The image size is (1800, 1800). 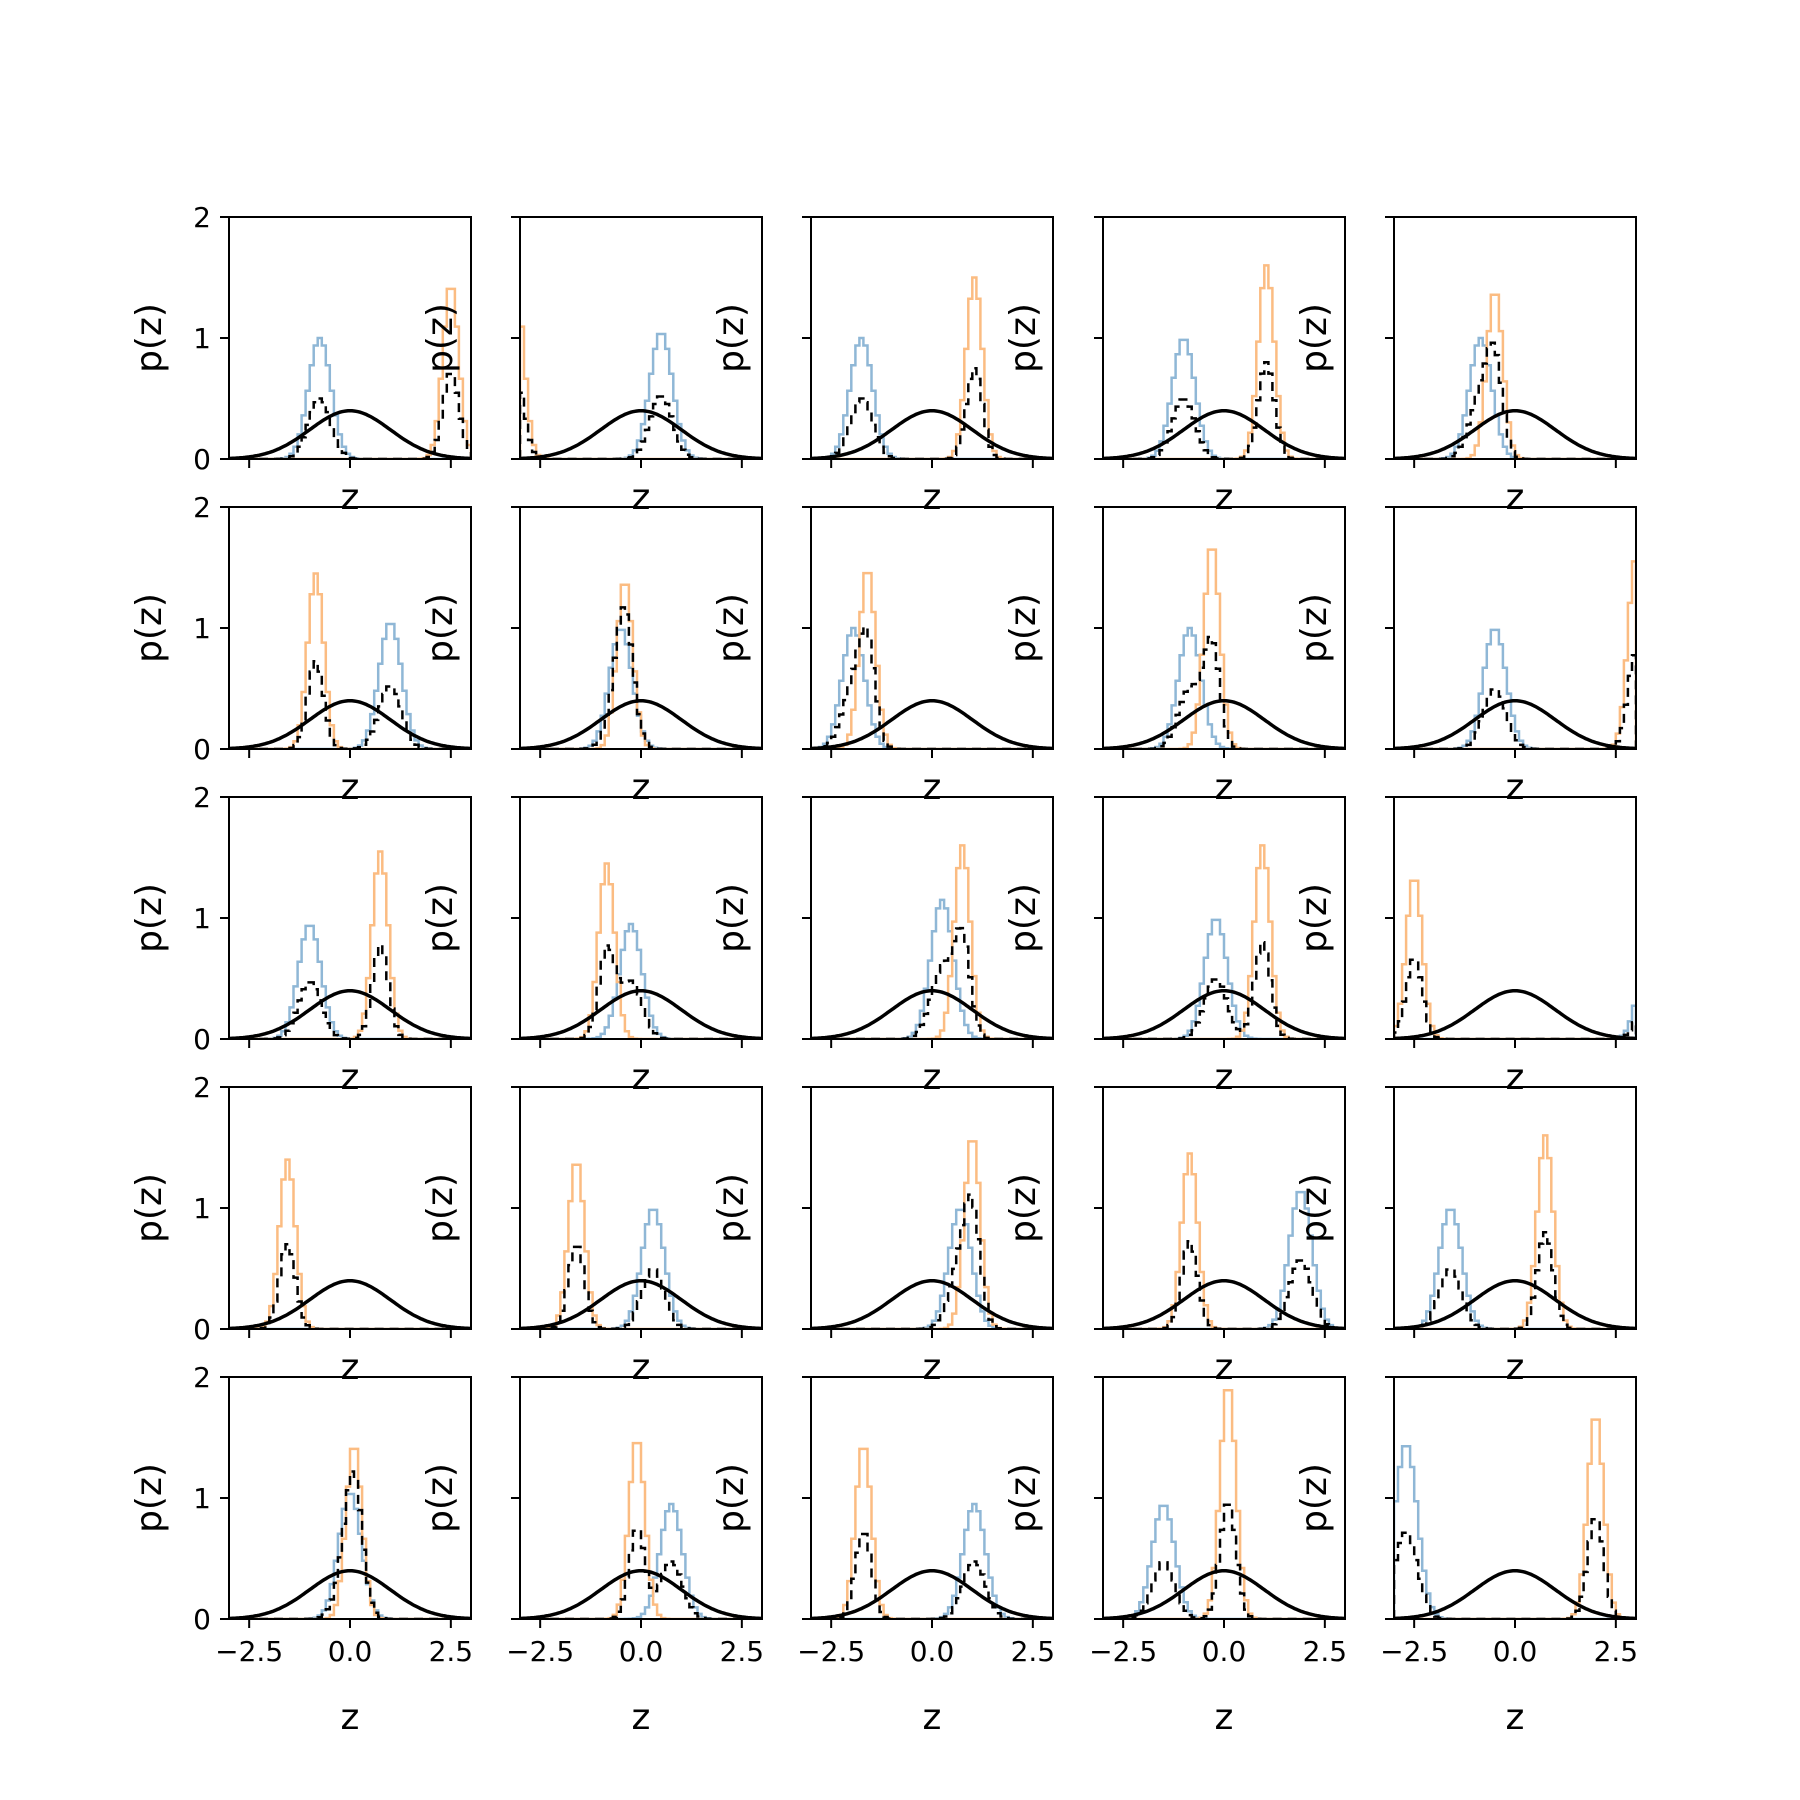 I want to click on subplot-5-3: −2.5 0.0 2.5 z p(z), so click(x=883, y=1557).